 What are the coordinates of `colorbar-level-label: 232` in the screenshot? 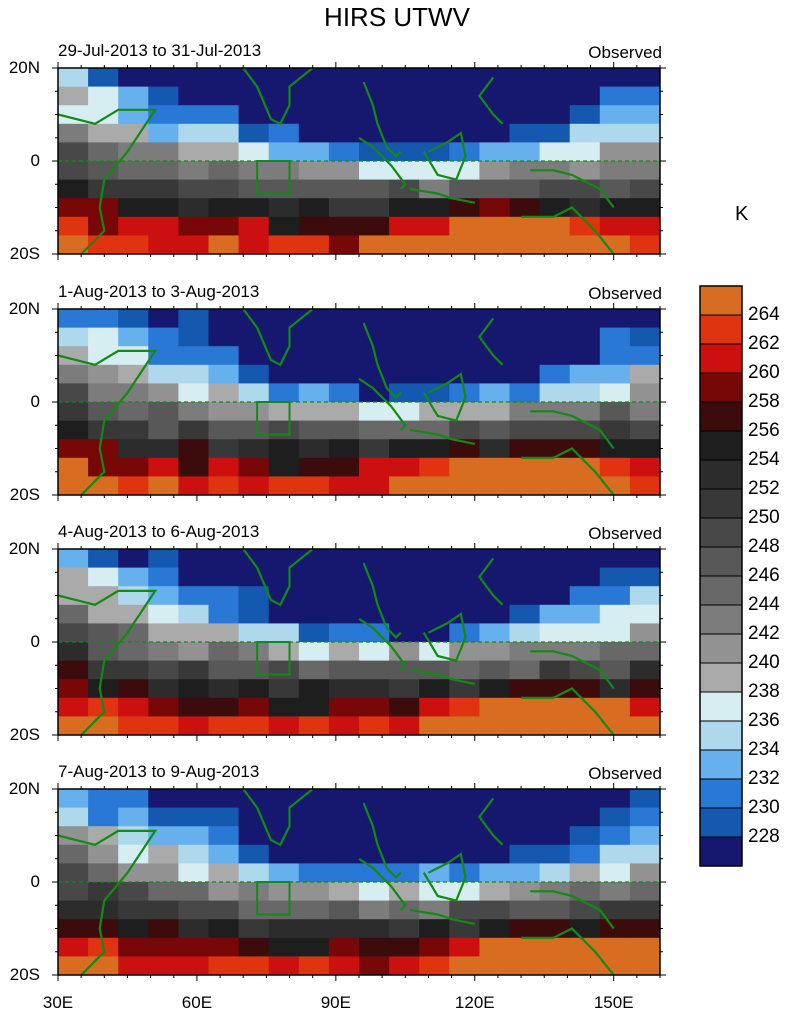 It's located at (764, 778).